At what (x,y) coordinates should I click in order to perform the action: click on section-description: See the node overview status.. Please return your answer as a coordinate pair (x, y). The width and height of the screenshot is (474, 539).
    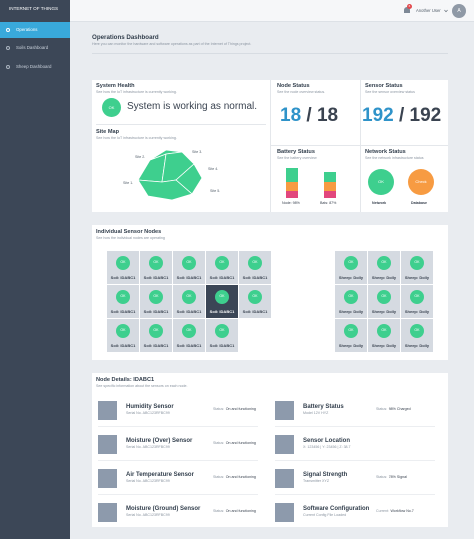
    Looking at the image, I should click on (301, 92).